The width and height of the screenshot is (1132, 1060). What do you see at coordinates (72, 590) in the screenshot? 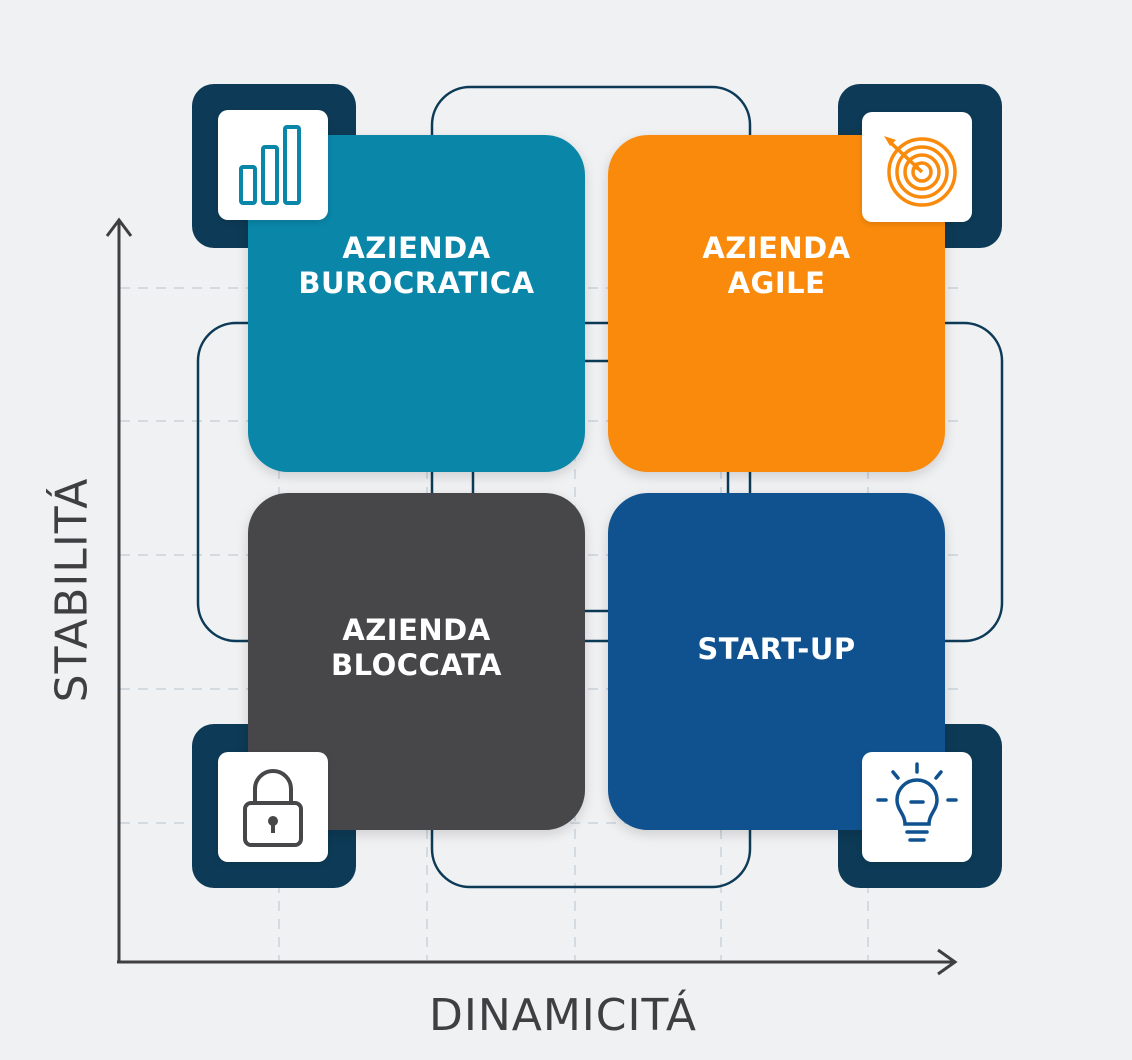
I see `y-axis-label: STABILITÁ` at bounding box center [72, 590].